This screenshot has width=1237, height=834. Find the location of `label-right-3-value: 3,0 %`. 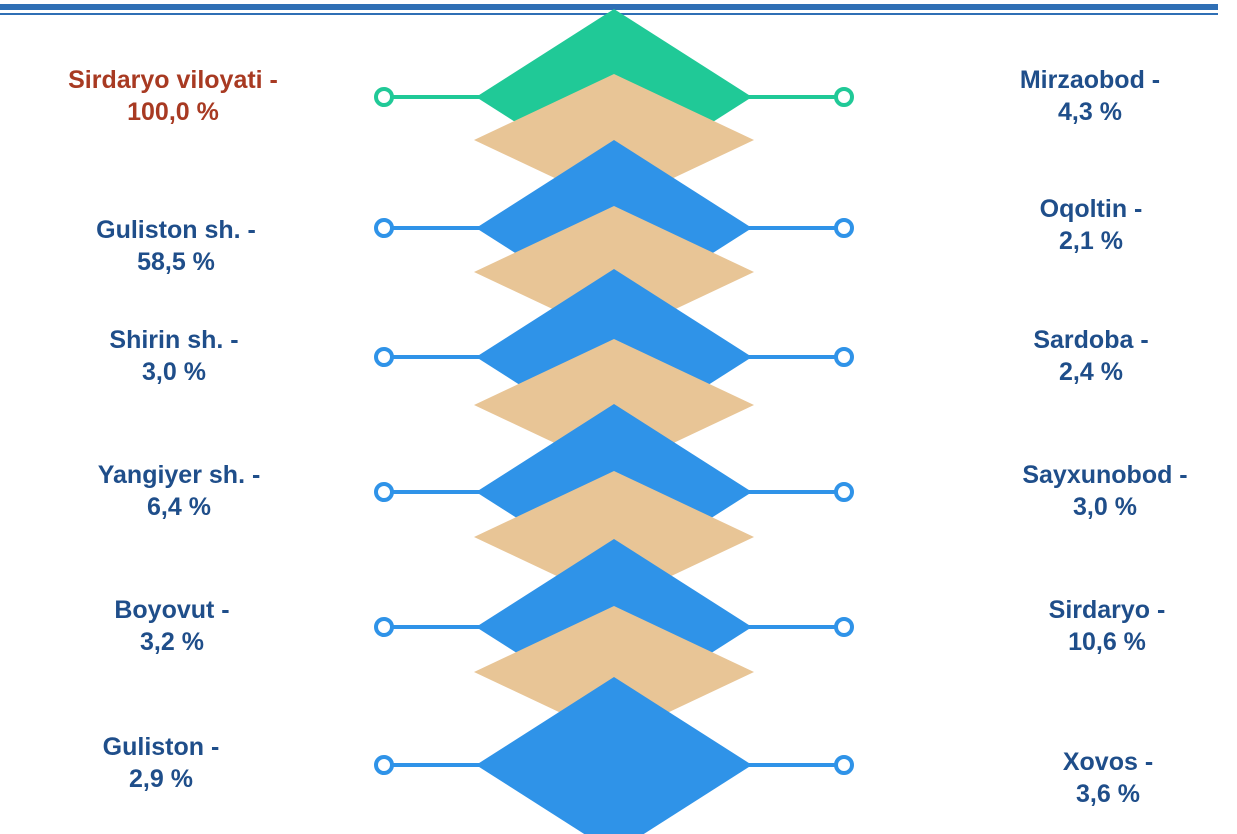

label-right-3-value: 3,0 % is located at coordinates (1105, 507).